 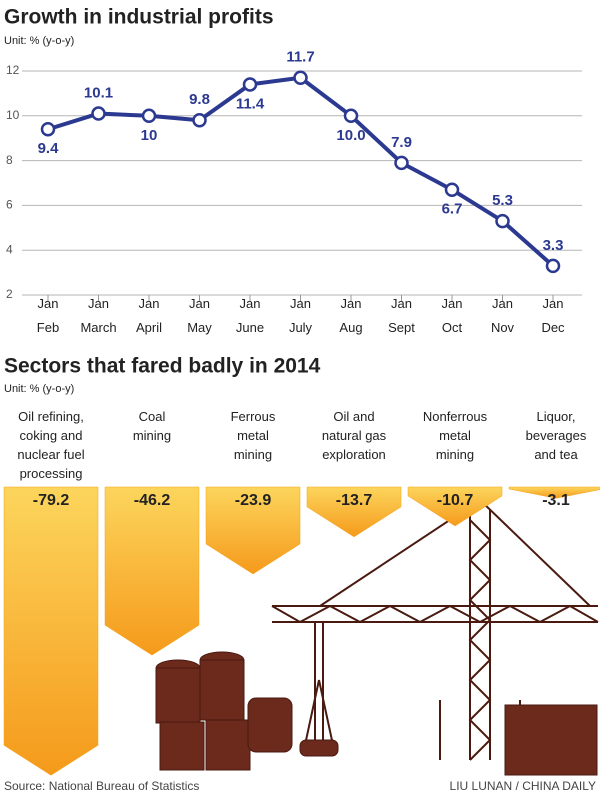 I want to click on data-label: -10.7, so click(x=455, y=500).